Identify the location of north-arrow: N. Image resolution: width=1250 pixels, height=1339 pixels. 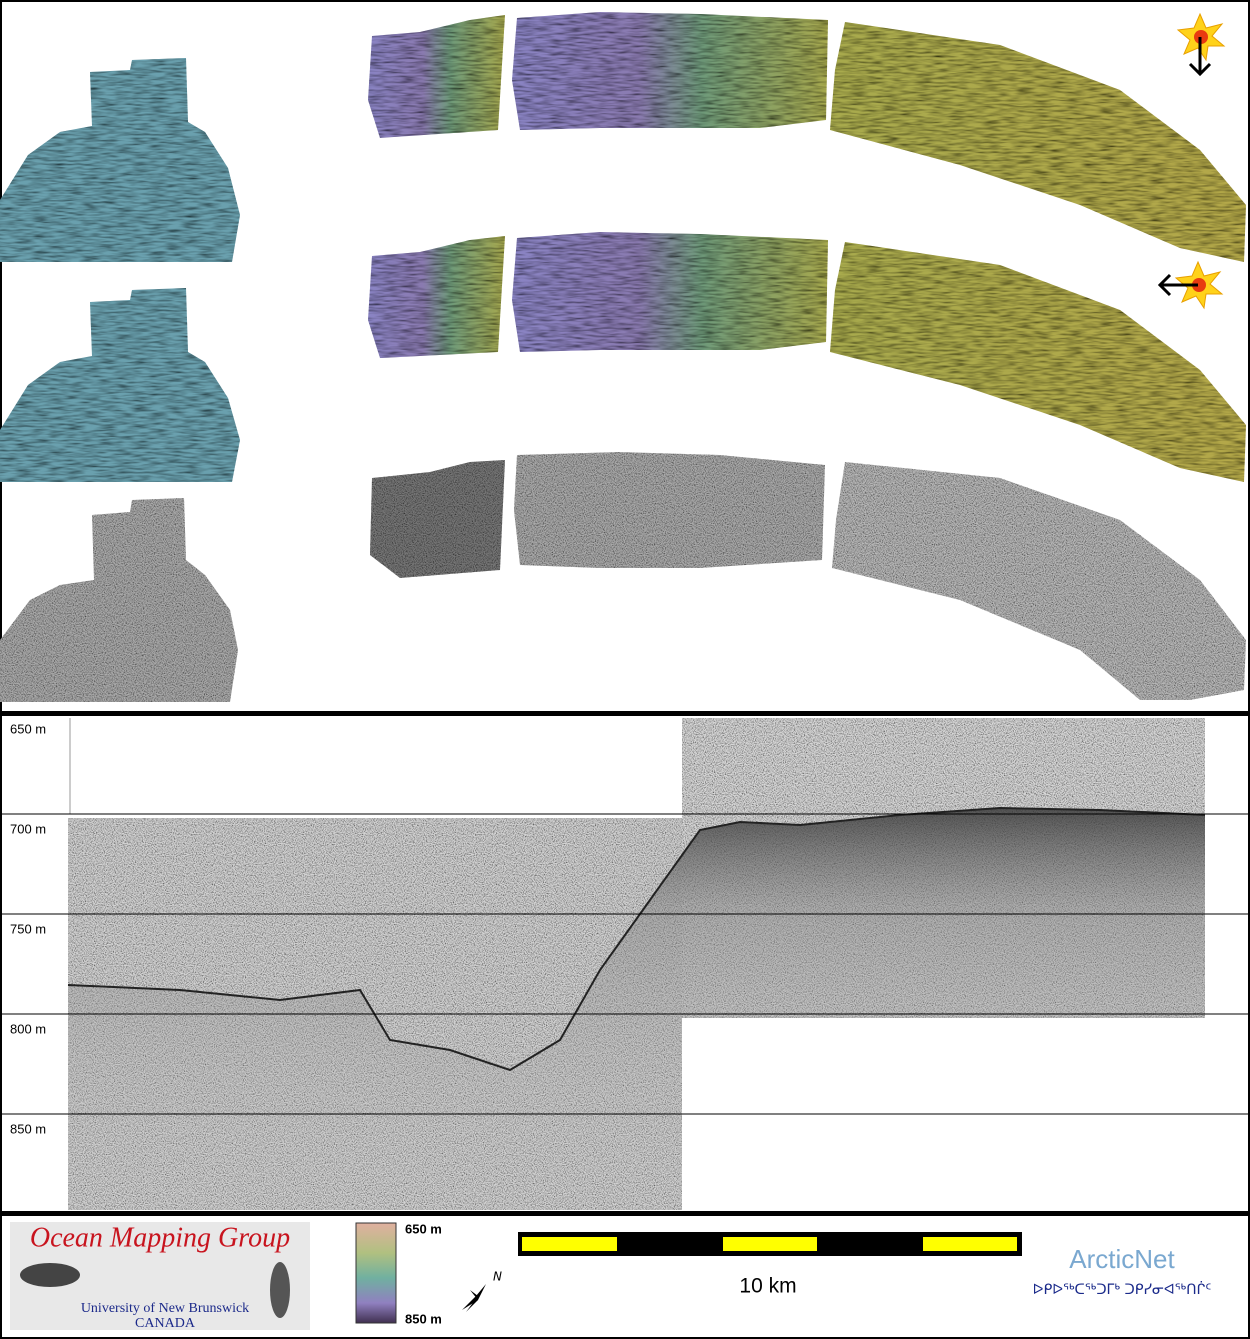
(482, 1291).